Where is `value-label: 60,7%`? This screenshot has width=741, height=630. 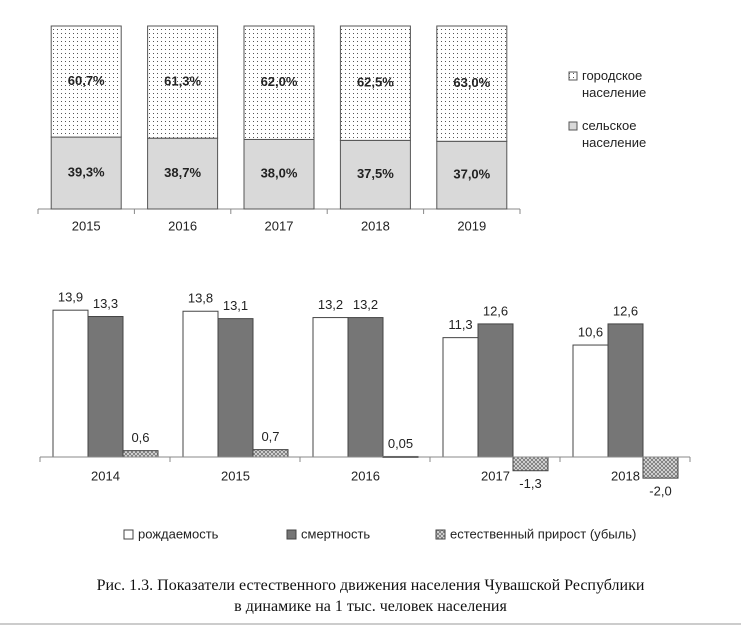
value-label: 60,7% is located at coordinates (86, 80).